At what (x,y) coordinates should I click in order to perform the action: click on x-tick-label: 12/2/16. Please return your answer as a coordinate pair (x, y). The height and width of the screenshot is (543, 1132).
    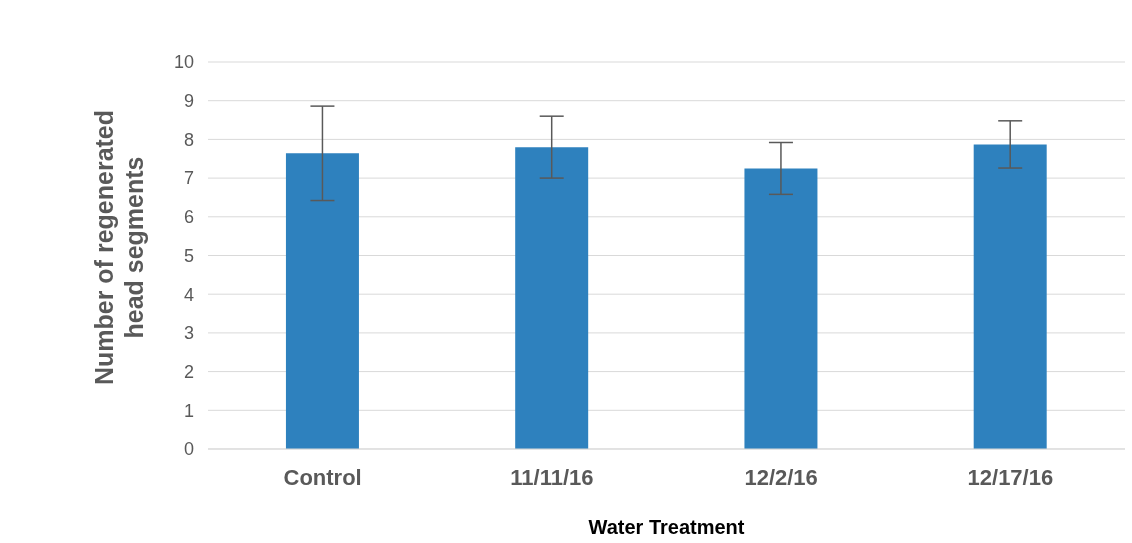
    Looking at the image, I should click on (781, 477).